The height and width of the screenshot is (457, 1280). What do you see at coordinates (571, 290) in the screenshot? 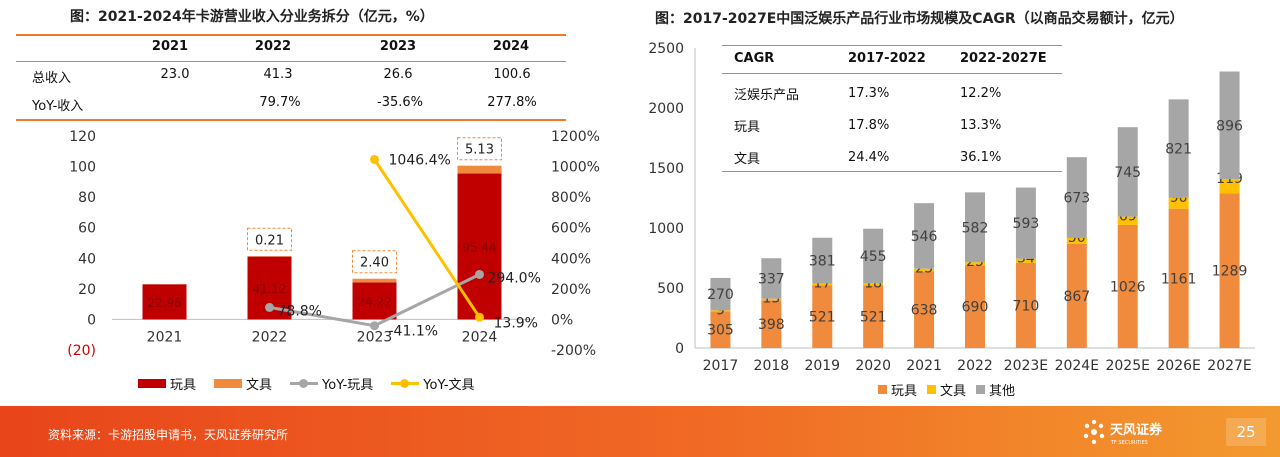
I see `y-tick-right: 200%` at bounding box center [571, 290].